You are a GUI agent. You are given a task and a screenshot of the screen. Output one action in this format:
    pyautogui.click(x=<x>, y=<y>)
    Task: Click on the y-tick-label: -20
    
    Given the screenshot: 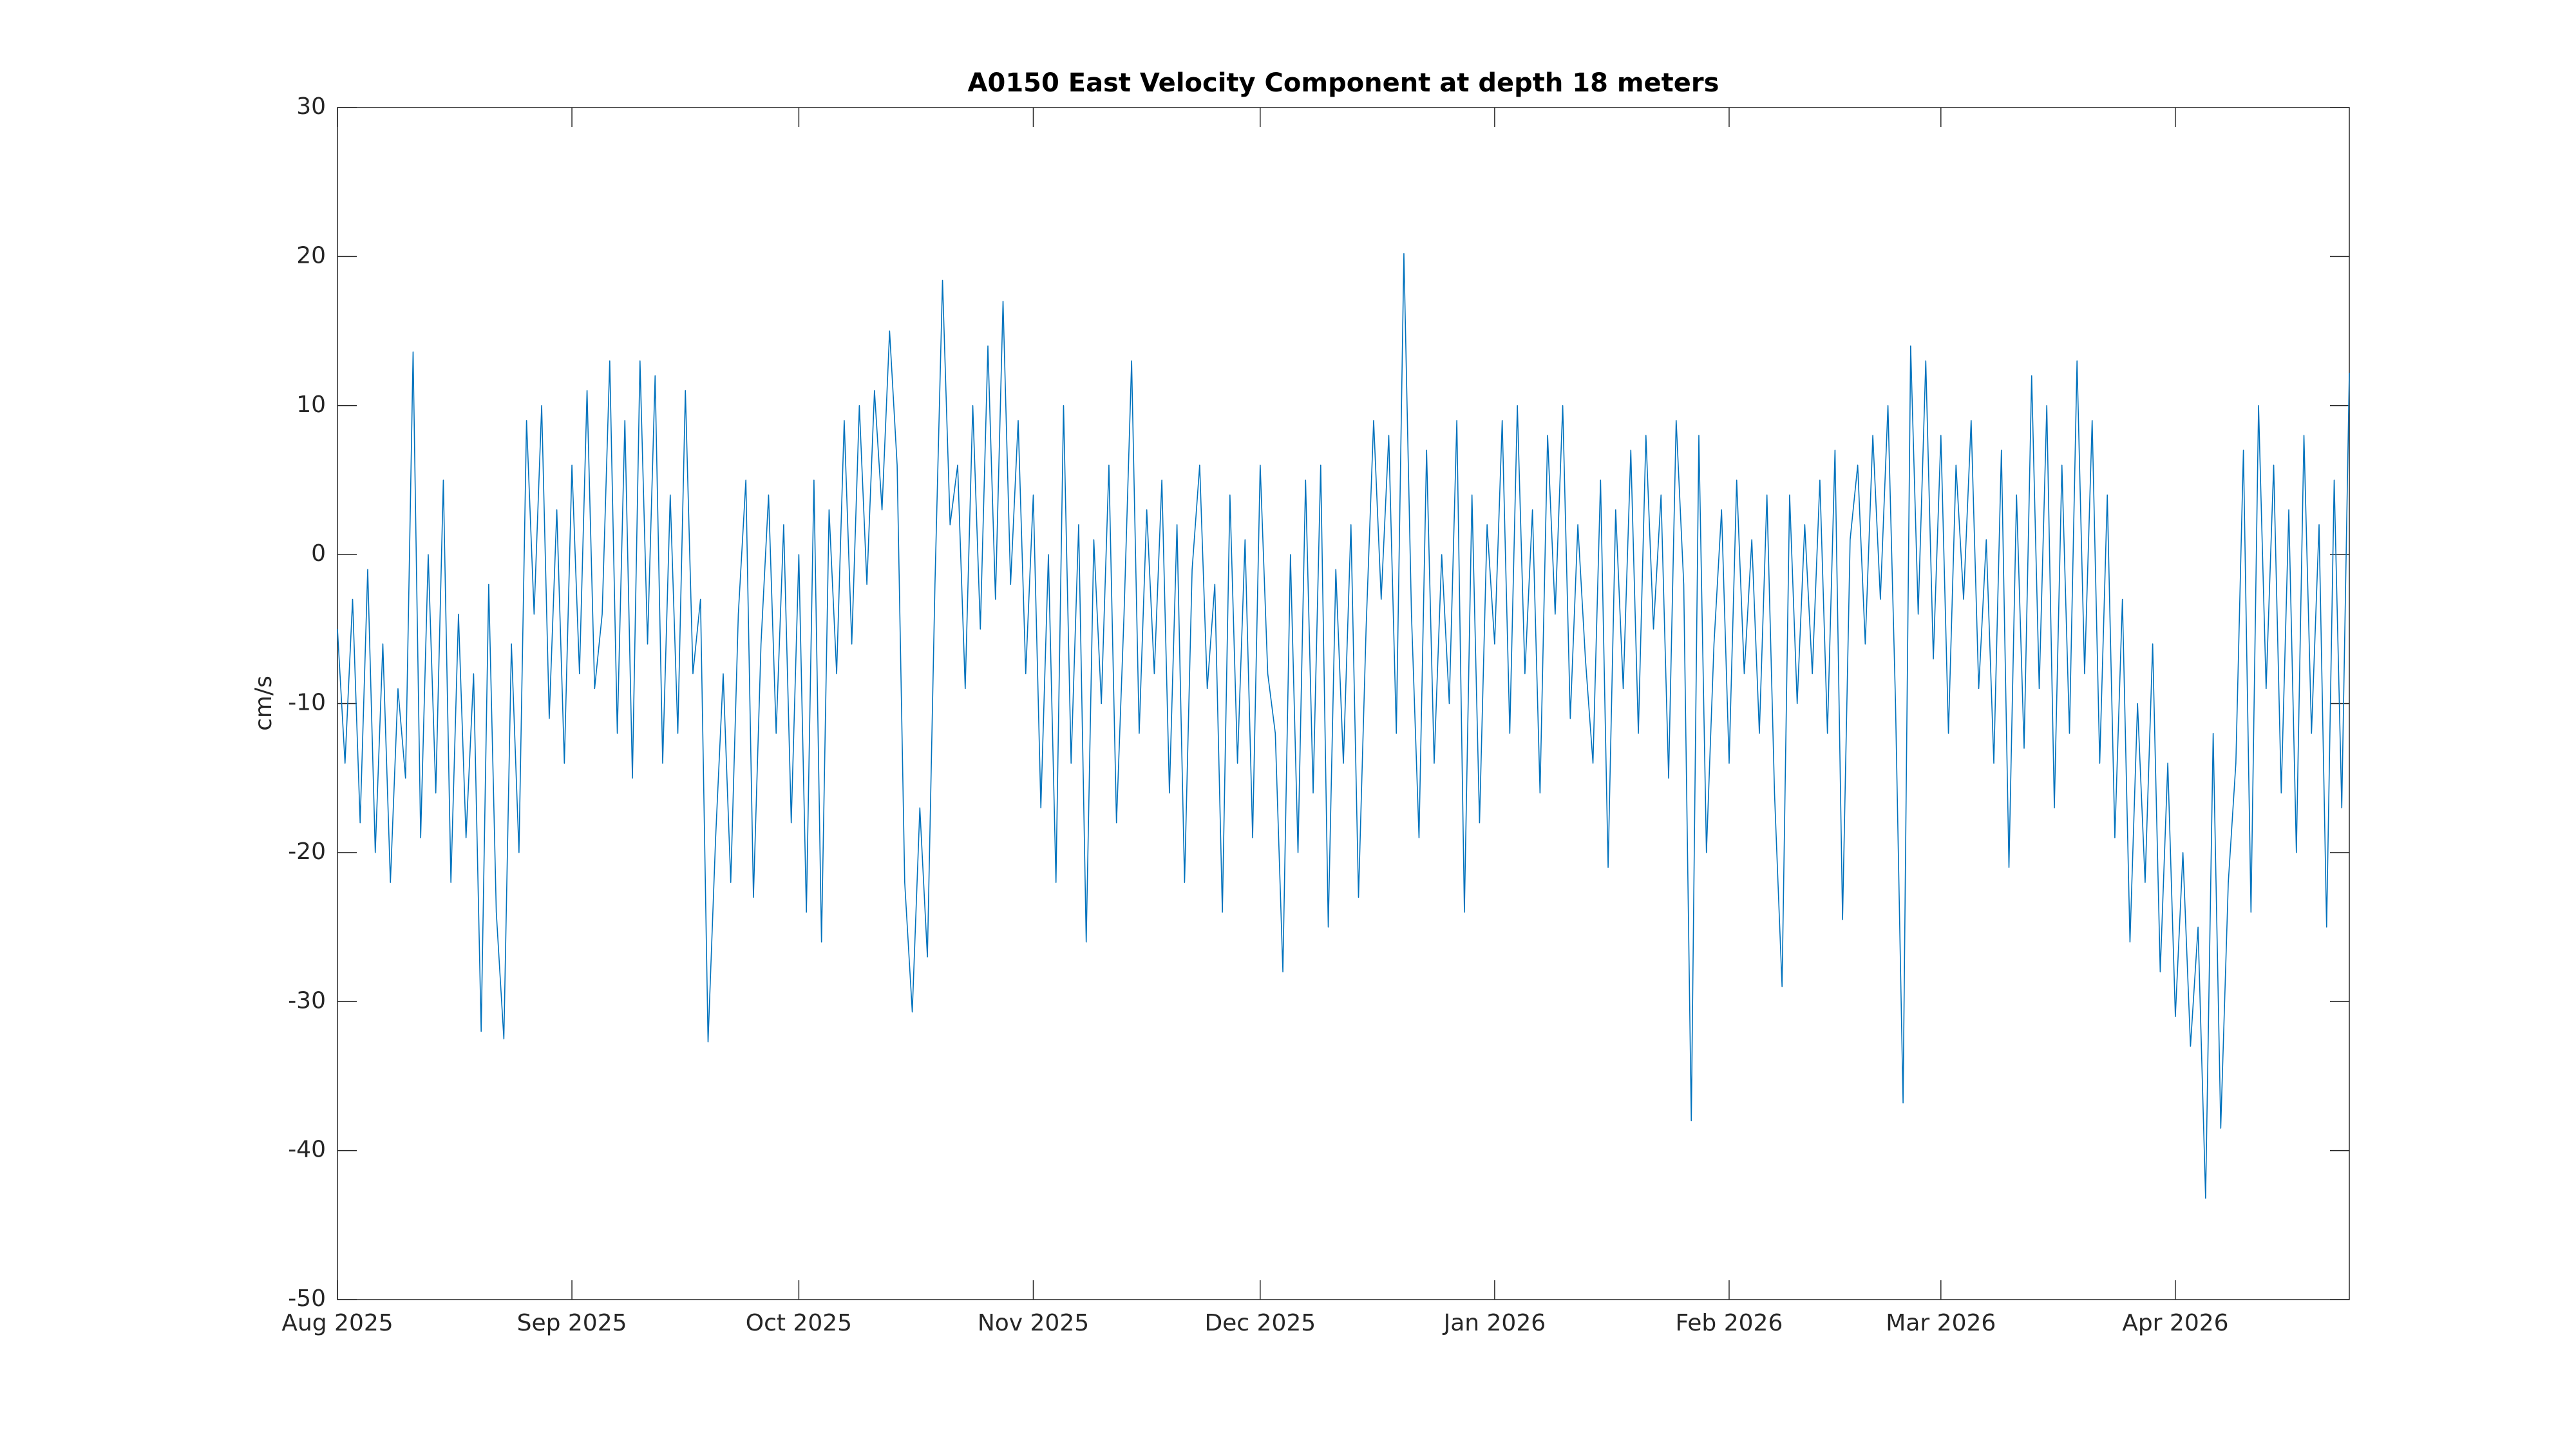 What is the action you would take?
    pyautogui.click(x=307, y=851)
    